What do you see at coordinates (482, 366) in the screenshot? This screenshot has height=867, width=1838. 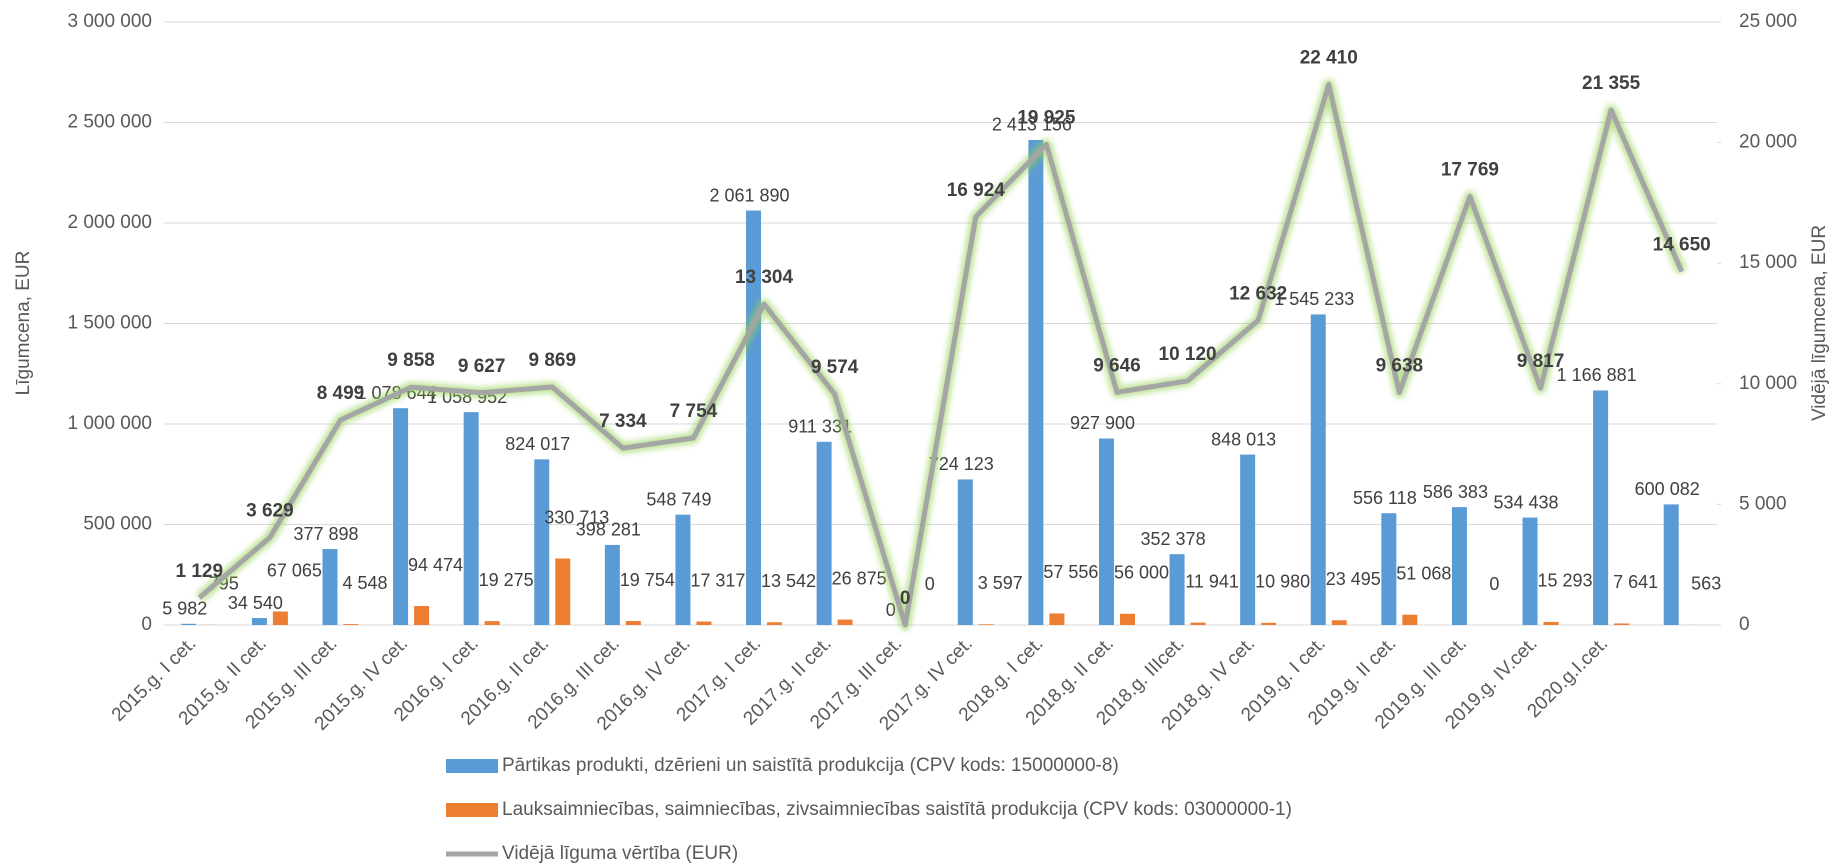 I see `line-data-label: 9 627` at bounding box center [482, 366].